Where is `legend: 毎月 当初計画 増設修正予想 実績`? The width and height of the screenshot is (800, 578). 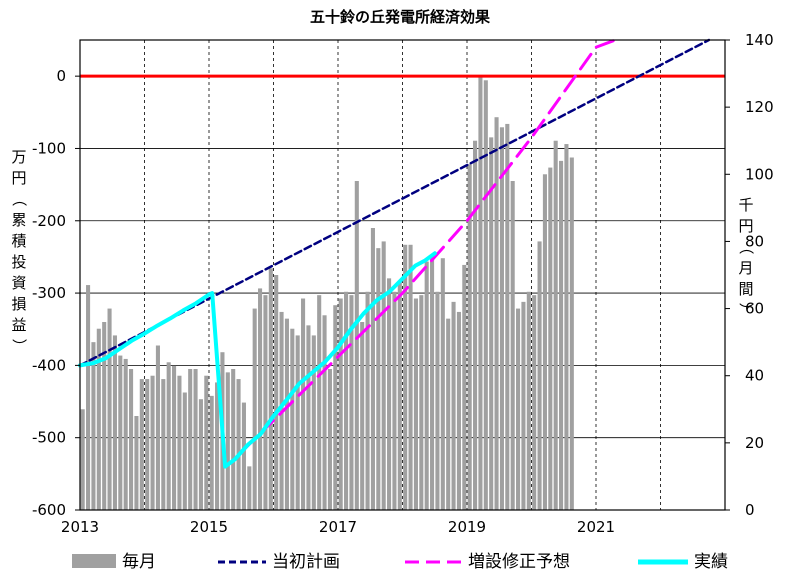 legend: 毎月 当初計画 増設修正予想 実績 is located at coordinates (400, 562).